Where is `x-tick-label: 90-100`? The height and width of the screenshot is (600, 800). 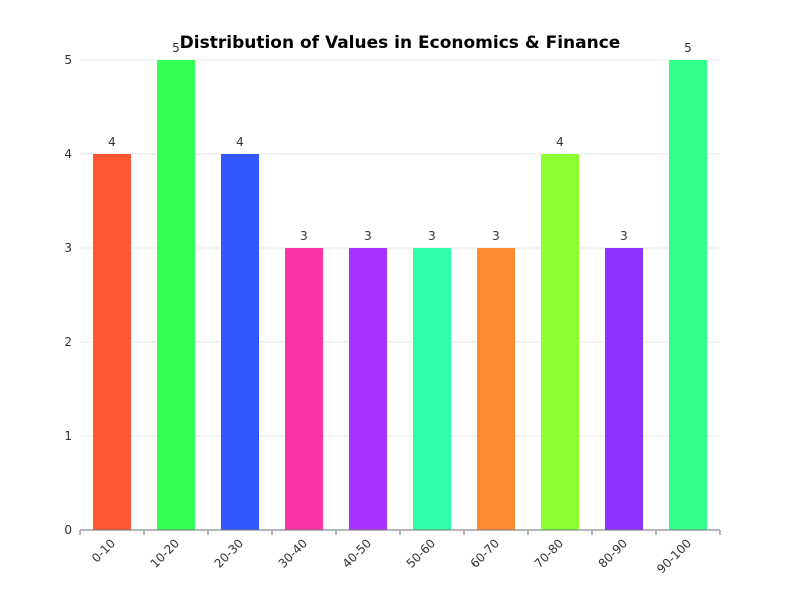 x-tick-label: 90-100 is located at coordinates (674, 556).